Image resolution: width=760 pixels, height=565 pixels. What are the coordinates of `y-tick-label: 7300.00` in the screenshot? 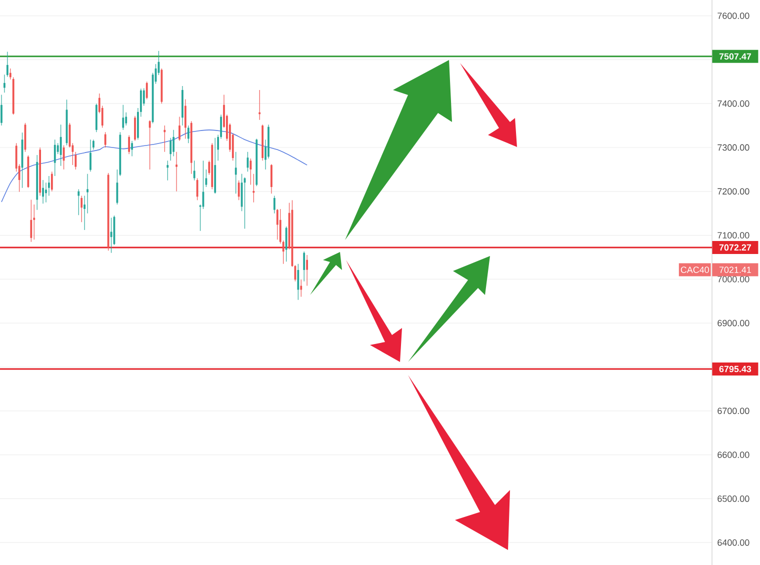 It's located at (734, 147).